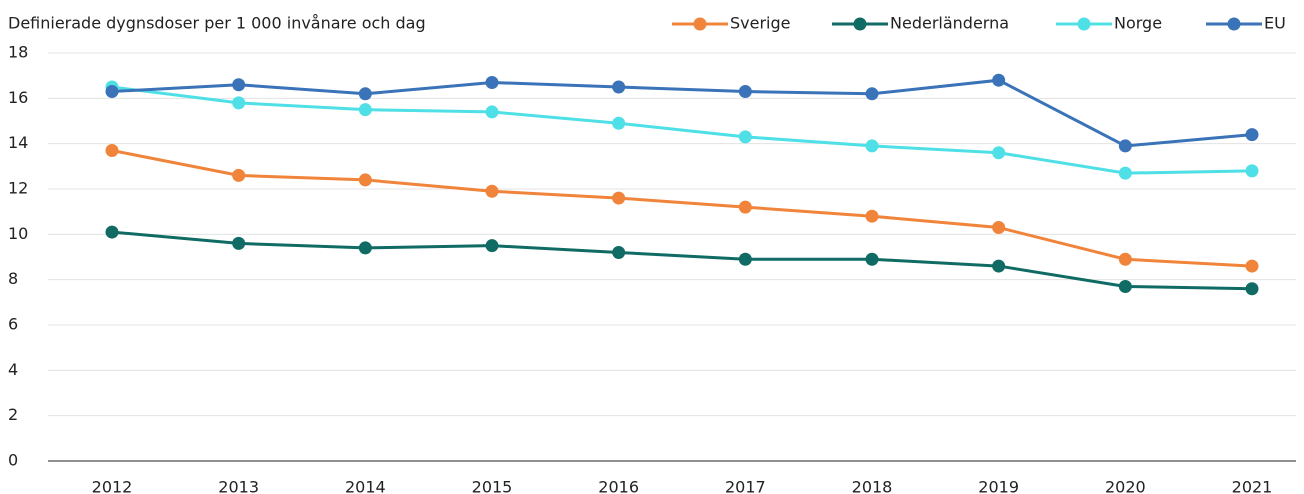 The image size is (1304, 494). I want to click on x-tick-label: 2020, so click(1125, 486).